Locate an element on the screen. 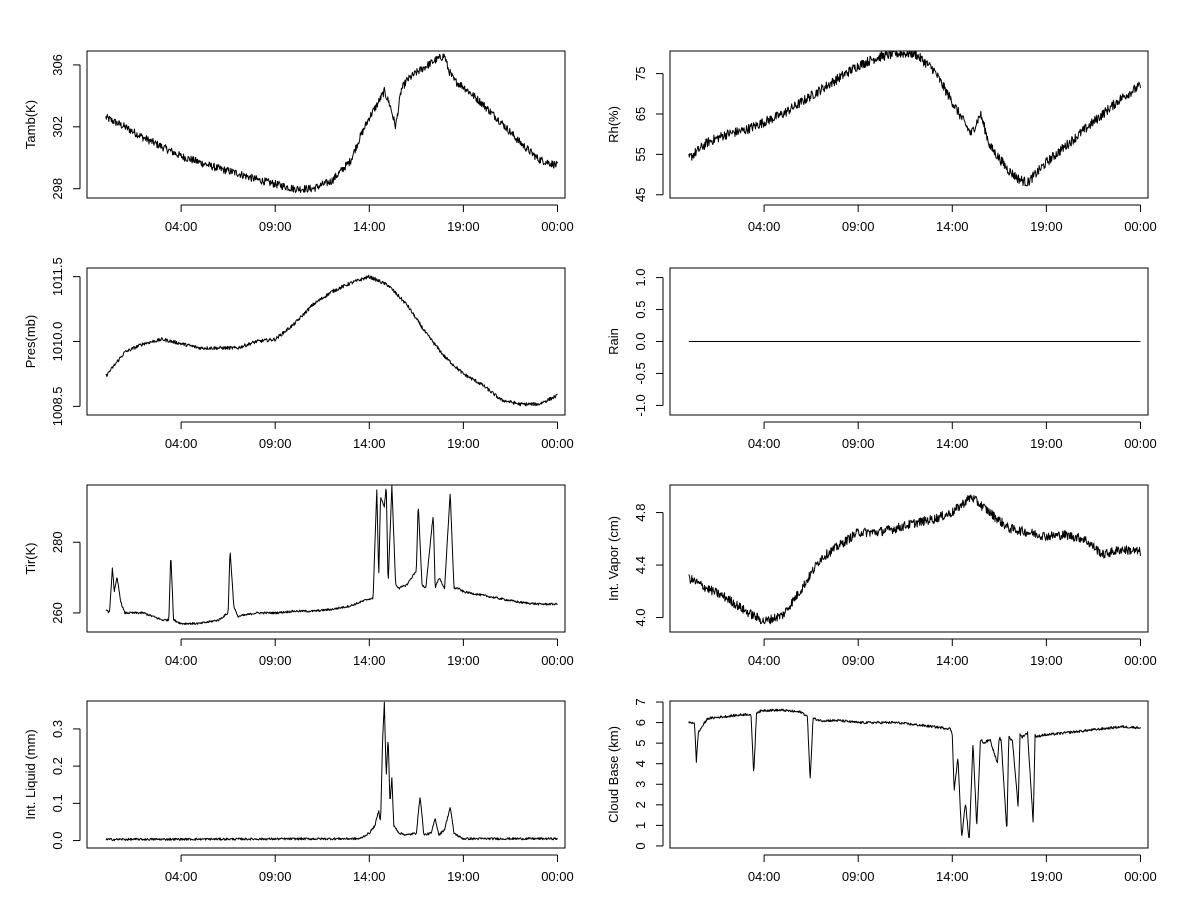 The width and height of the screenshot is (1200, 900). tir-x-tick-label: 04:00 is located at coordinates (181, 660).